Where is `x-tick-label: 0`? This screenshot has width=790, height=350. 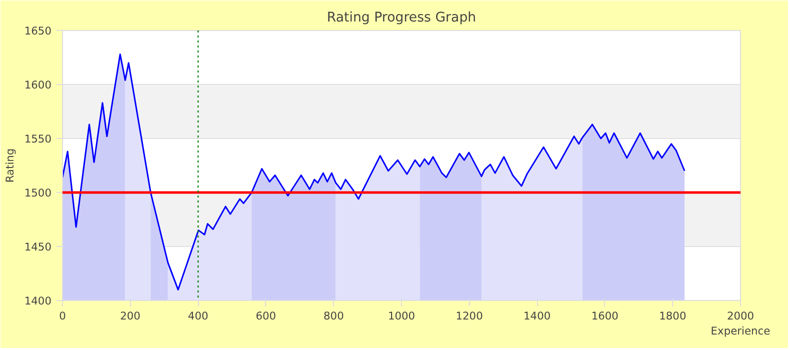 x-tick-label: 0 is located at coordinates (62, 316).